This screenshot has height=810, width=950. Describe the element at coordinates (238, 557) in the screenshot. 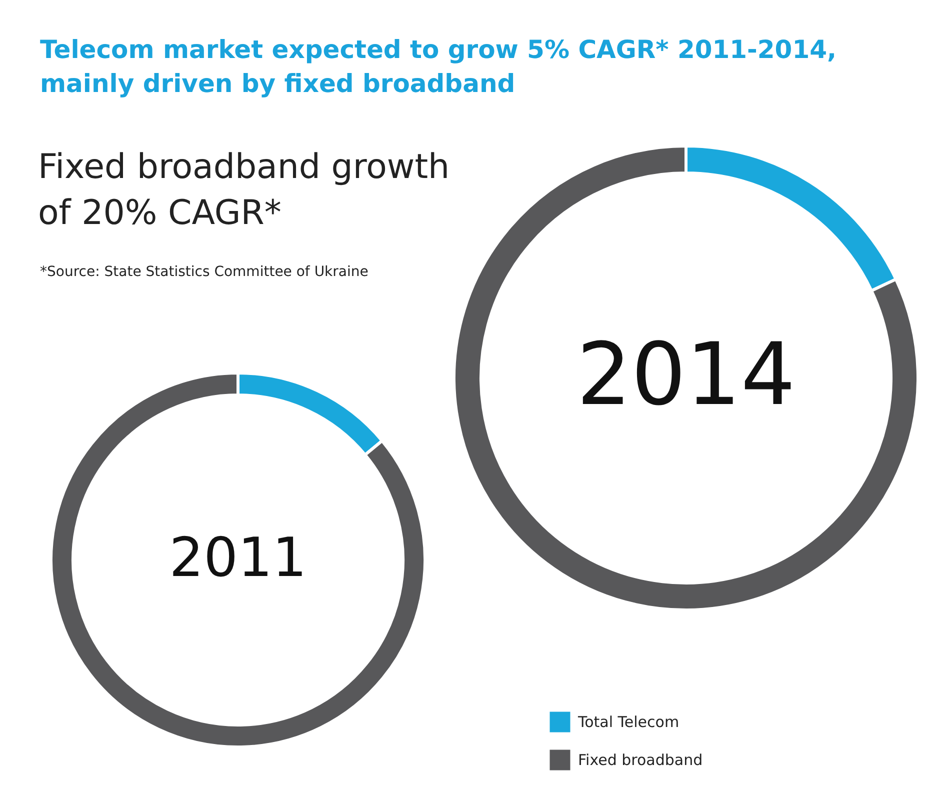

I see `slice-label: 2011` at that location.